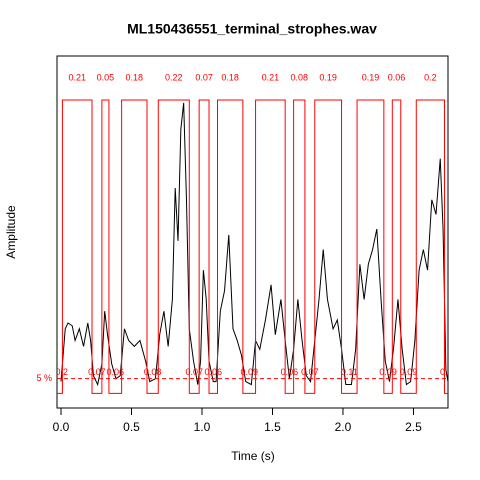 The height and width of the screenshot is (480, 480). Describe the element at coordinates (397, 77) in the screenshot. I see `sound-duration-label: 0.06` at that location.